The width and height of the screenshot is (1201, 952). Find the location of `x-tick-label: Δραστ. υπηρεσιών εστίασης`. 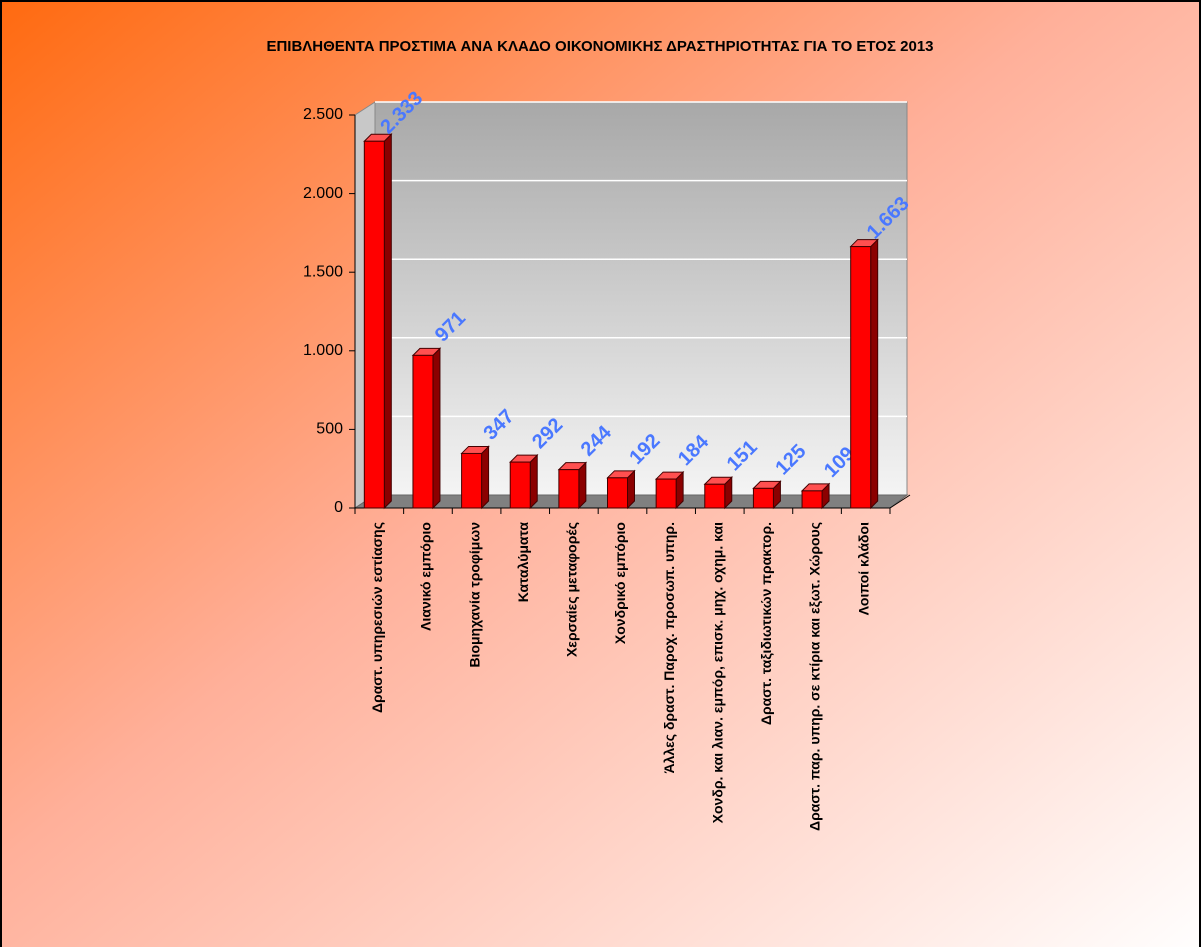

x-tick-label: Δραστ. υπηρεσιών εστίασης is located at coordinates (377, 617).